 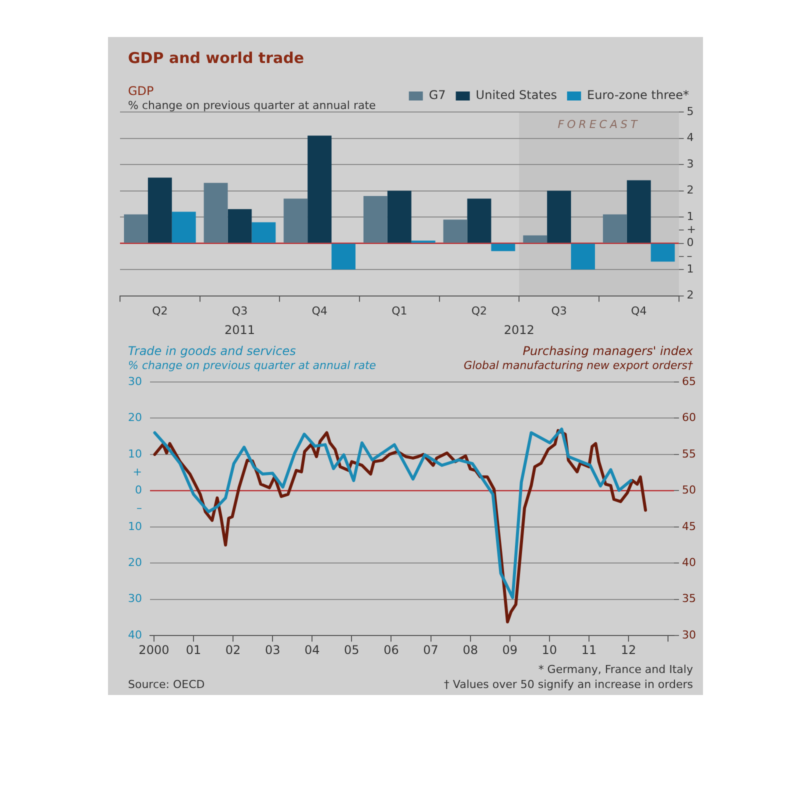 I want to click on text: Global manufacturing new export orders†, so click(x=578, y=365).